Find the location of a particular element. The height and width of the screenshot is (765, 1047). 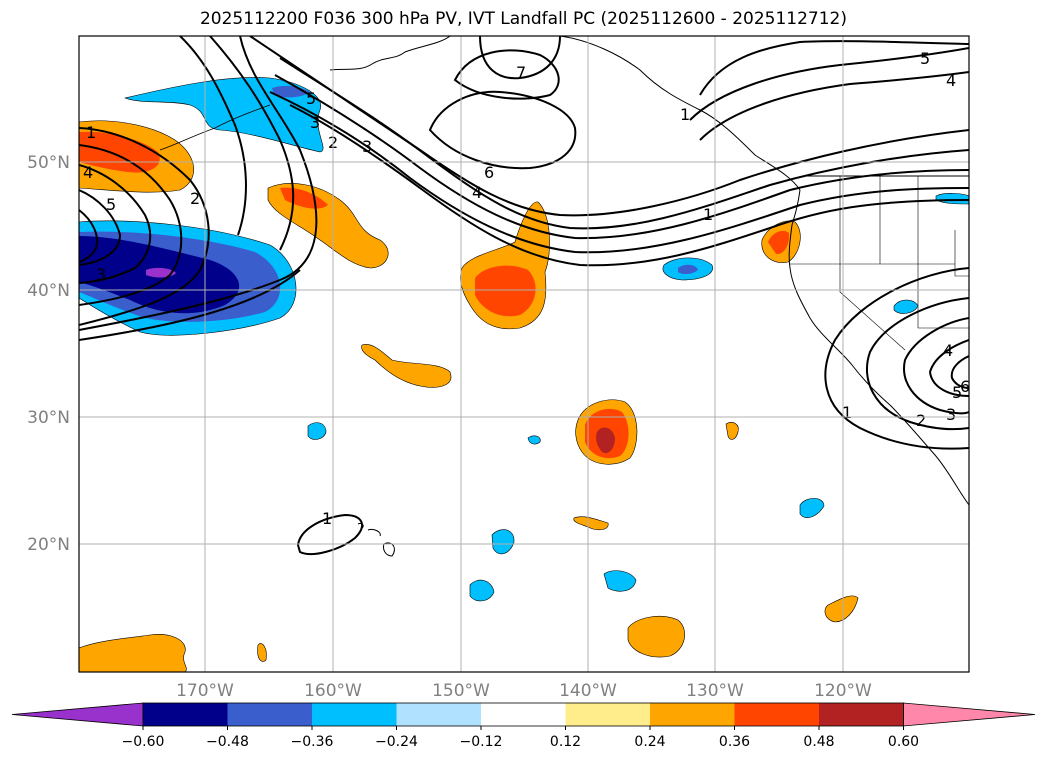

lon-label: 120°W is located at coordinates (843, 691).